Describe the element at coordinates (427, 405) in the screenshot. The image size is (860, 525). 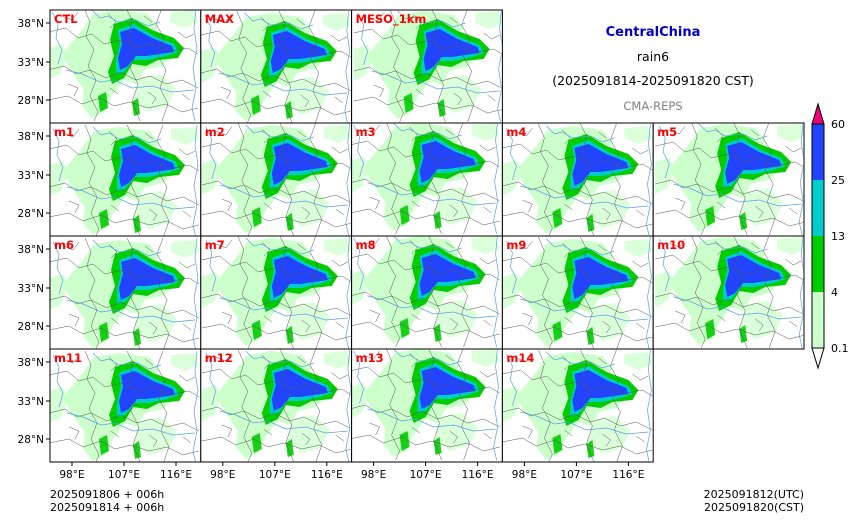
I see `panel-m13: m13` at that location.